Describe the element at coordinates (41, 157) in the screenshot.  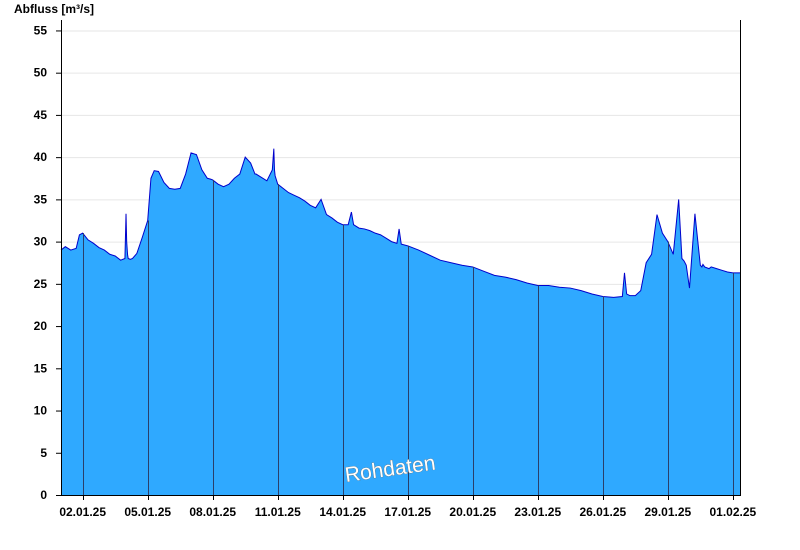
I see `y-tick-label: 40` at that location.